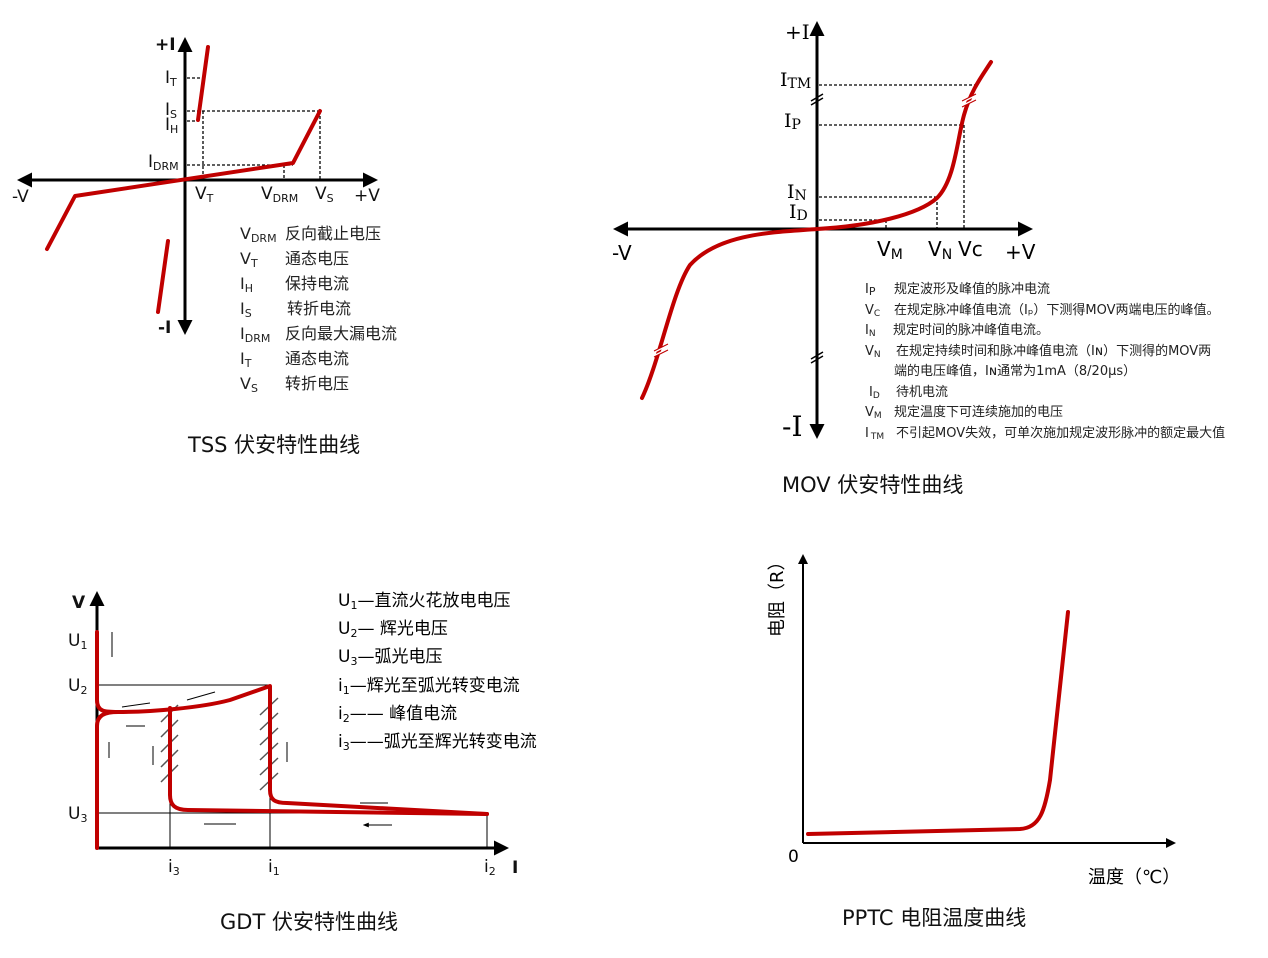  Describe the element at coordinates (341, 333) in the screenshot. I see `svg-text: 反向最大漏电流` at that location.